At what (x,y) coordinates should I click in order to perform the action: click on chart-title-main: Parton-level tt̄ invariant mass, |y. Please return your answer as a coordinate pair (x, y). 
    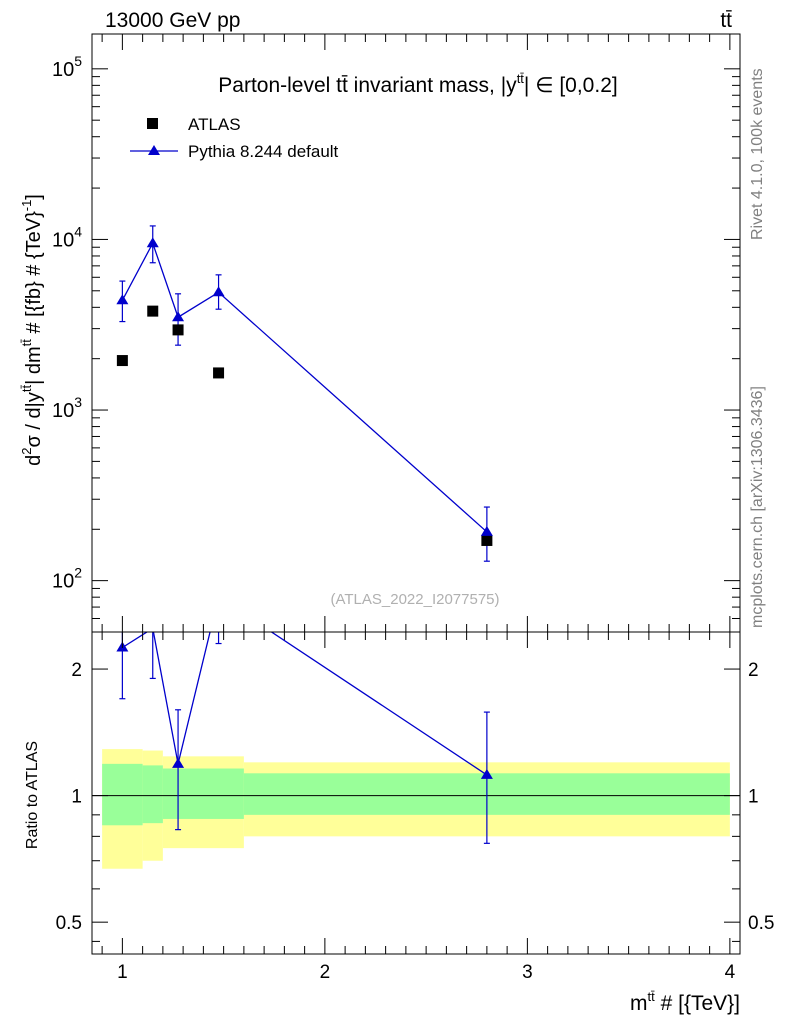
    Looking at the image, I should click on (367, 85).